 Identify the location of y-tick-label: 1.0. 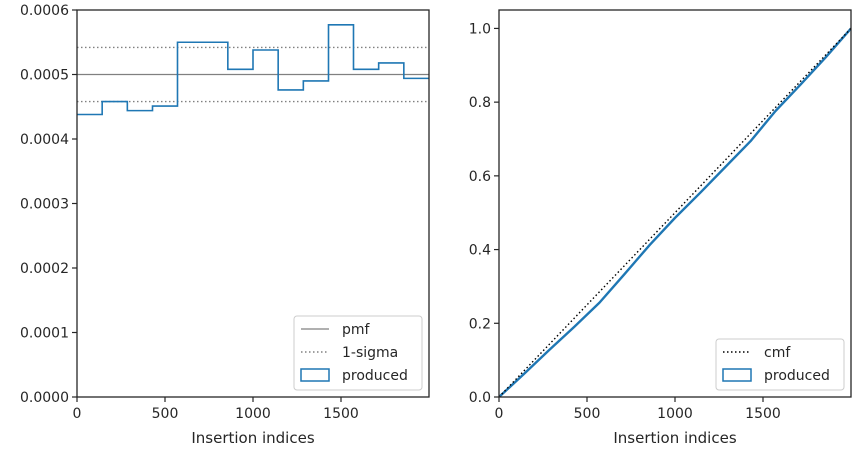
(480, 29).